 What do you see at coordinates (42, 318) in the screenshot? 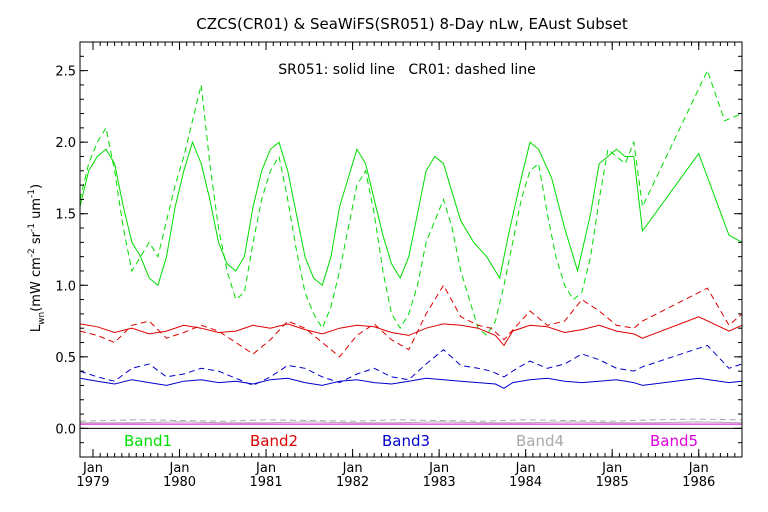
I see `y-axis-label-sub: wn` at bounding box center [42, 318].